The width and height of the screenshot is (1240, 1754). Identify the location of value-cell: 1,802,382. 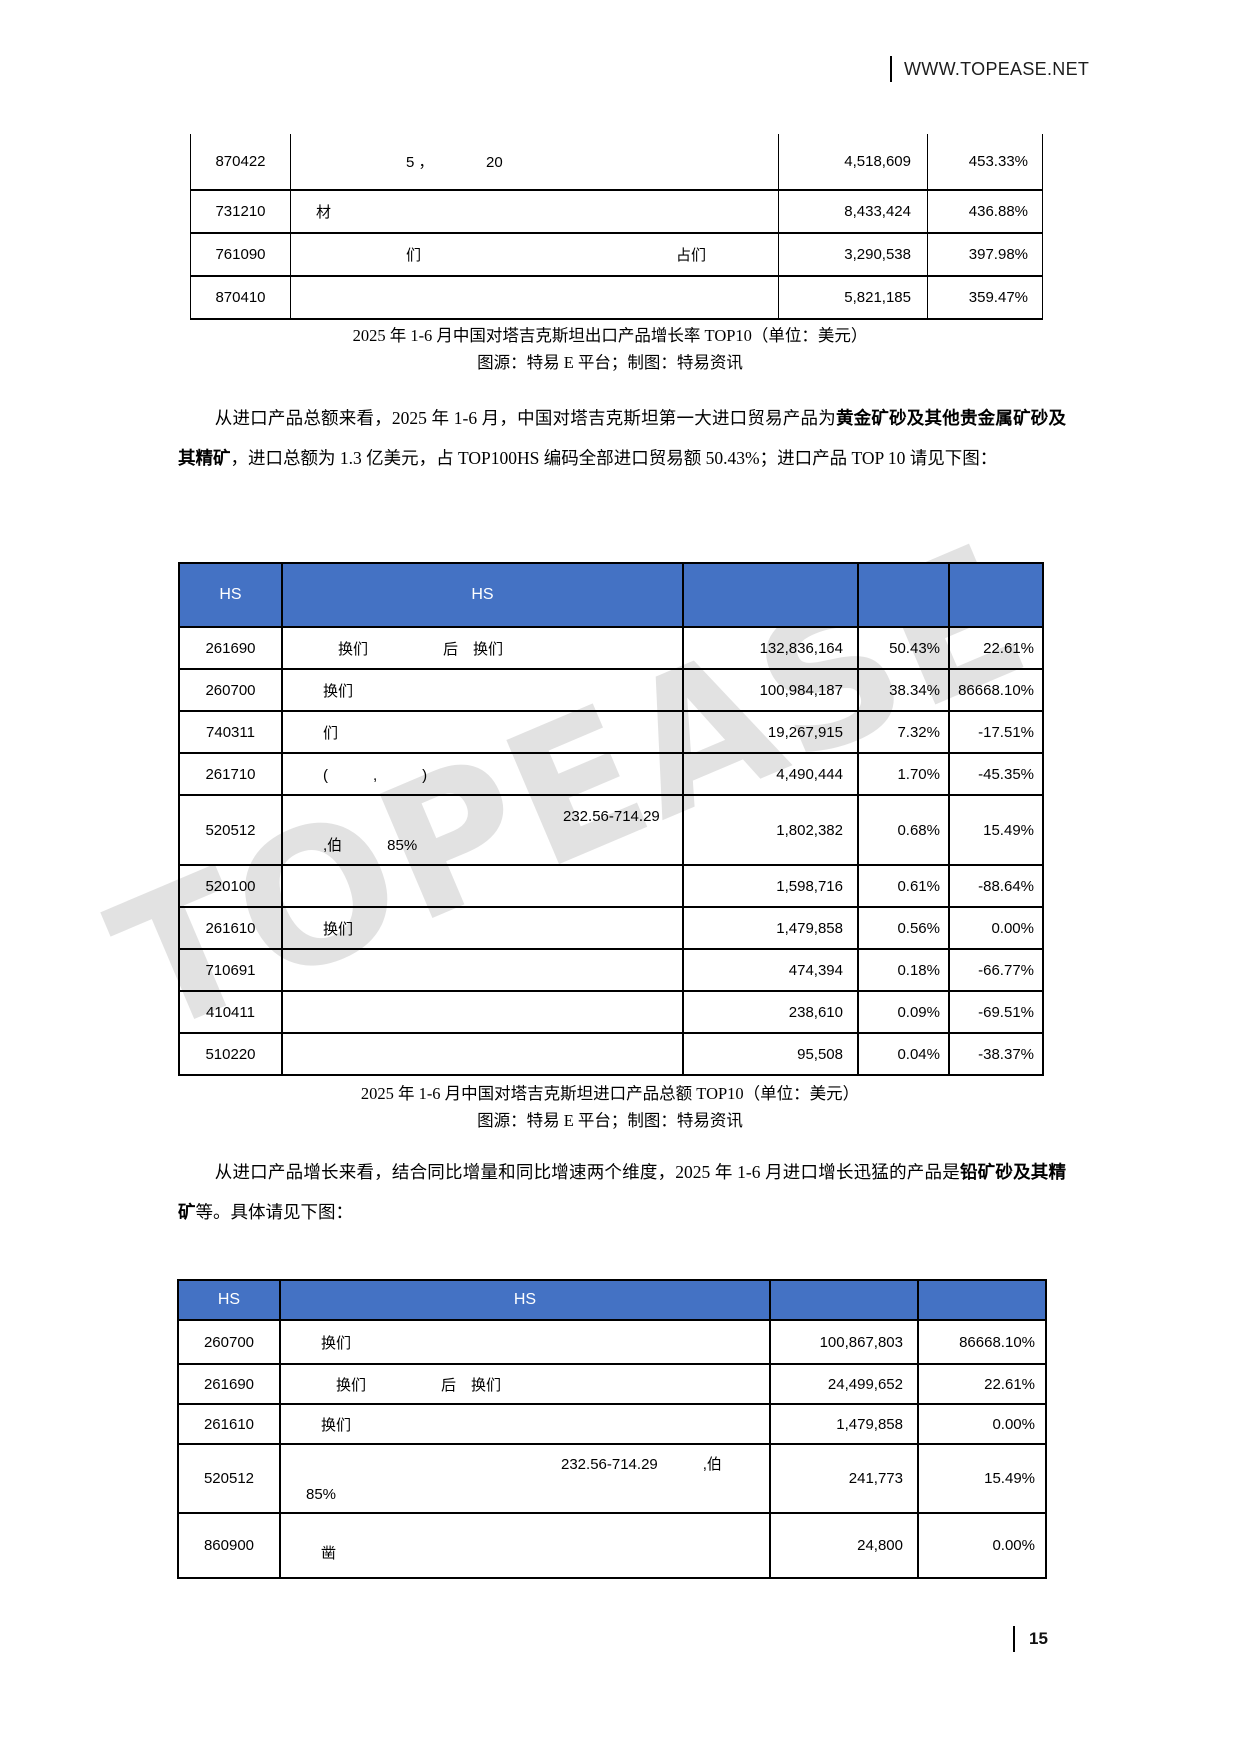
(771, 831).